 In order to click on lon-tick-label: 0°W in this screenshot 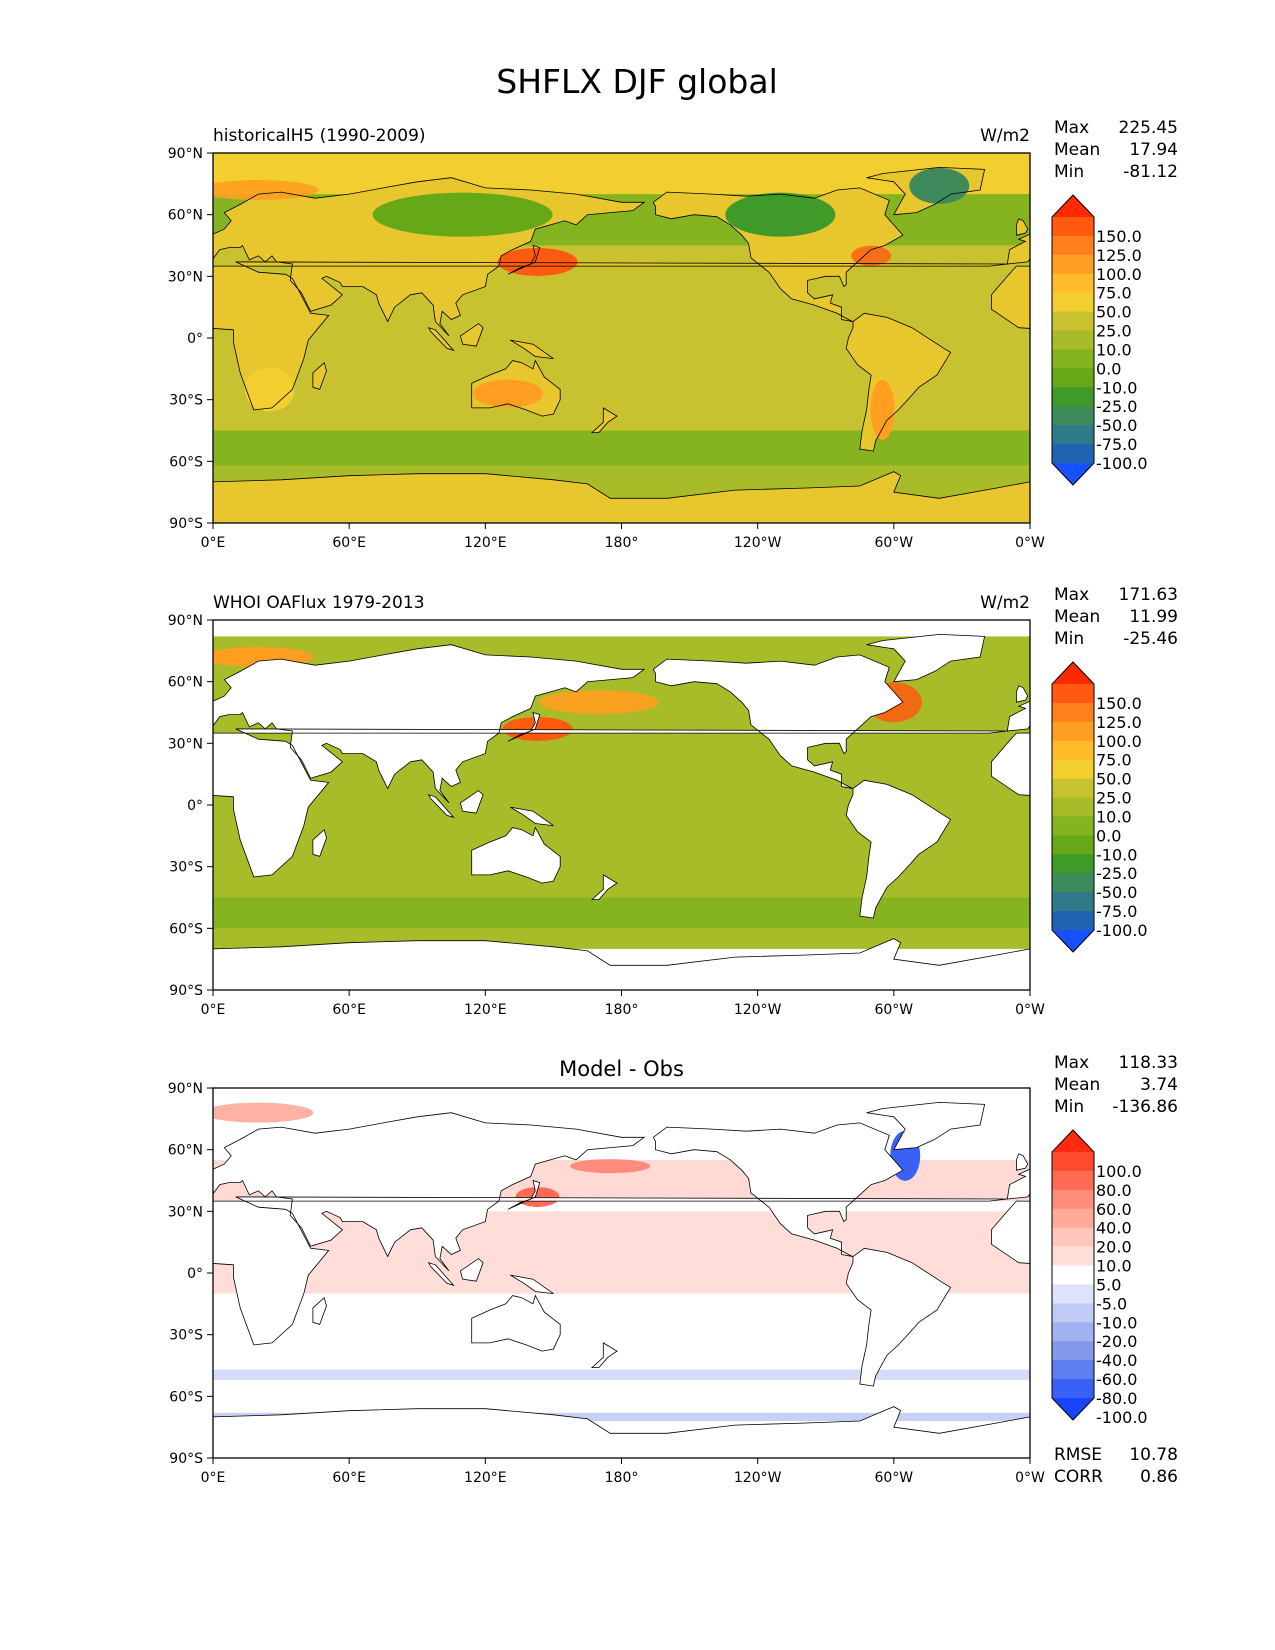, I will do `click(1030, 543)`.